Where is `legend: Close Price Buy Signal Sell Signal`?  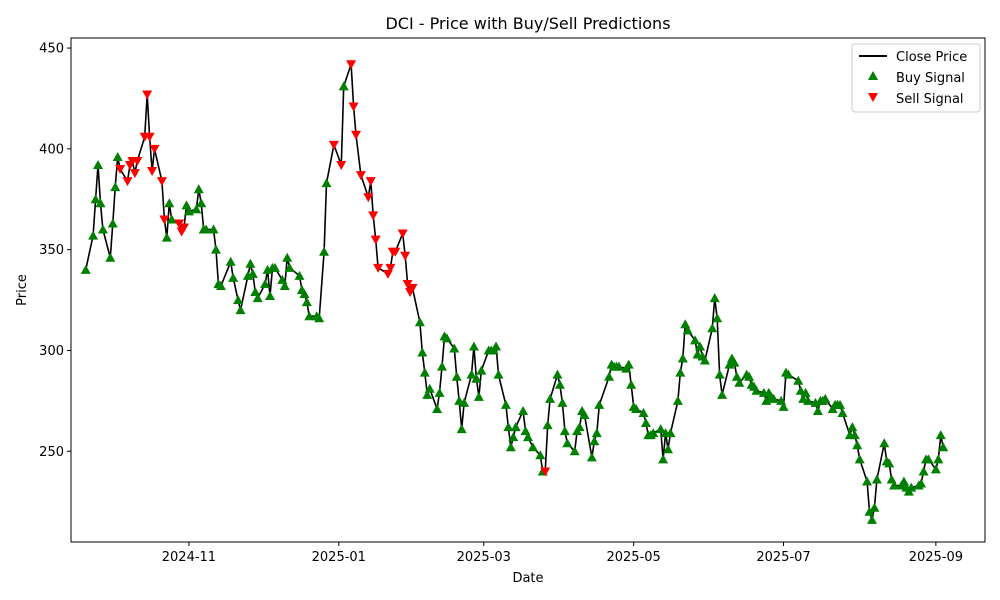
legend: Close Price Buy Signal Sell Signal is located at coordinates (916, 78).